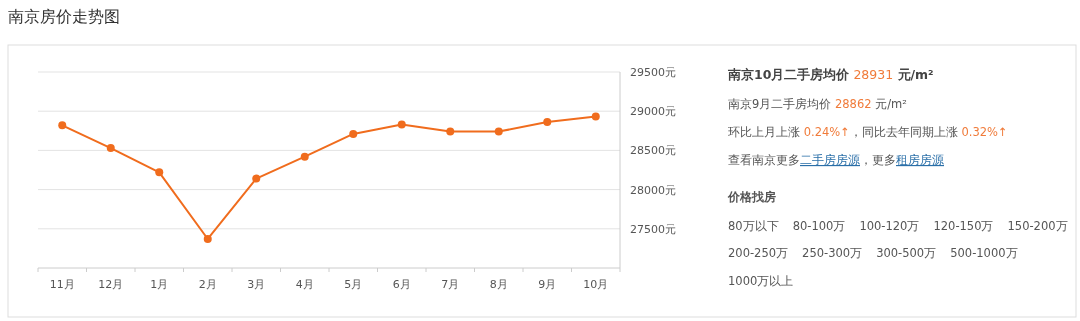 The height and width of the screenshot is (321, 1080). I want to click on text: 查看南京更多, so click(764, 160).